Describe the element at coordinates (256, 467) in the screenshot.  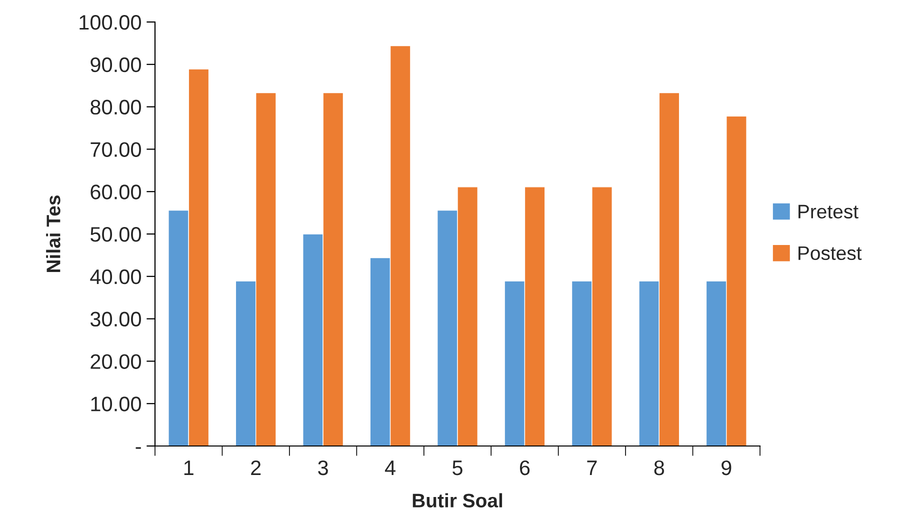
I see `x-tick-label: 2` at that location.